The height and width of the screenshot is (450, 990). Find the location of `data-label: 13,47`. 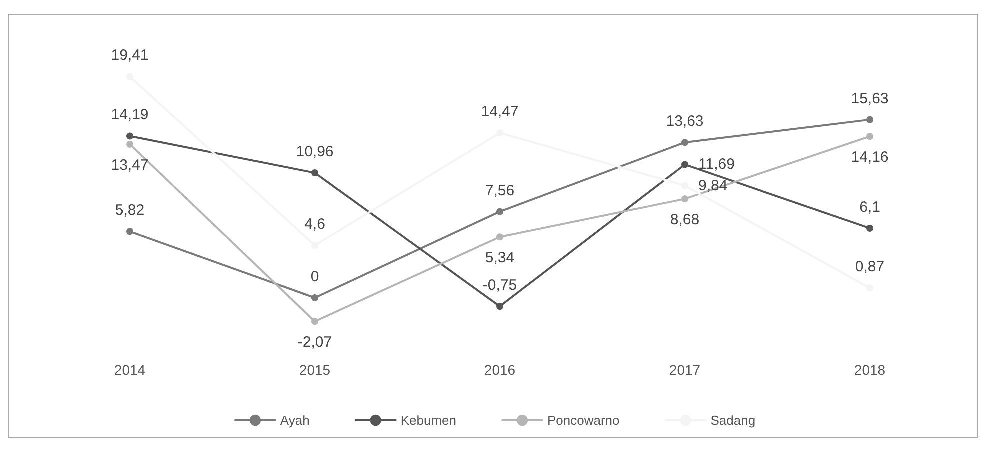

data-label: 13,47 is located at coordinates (130, 165).